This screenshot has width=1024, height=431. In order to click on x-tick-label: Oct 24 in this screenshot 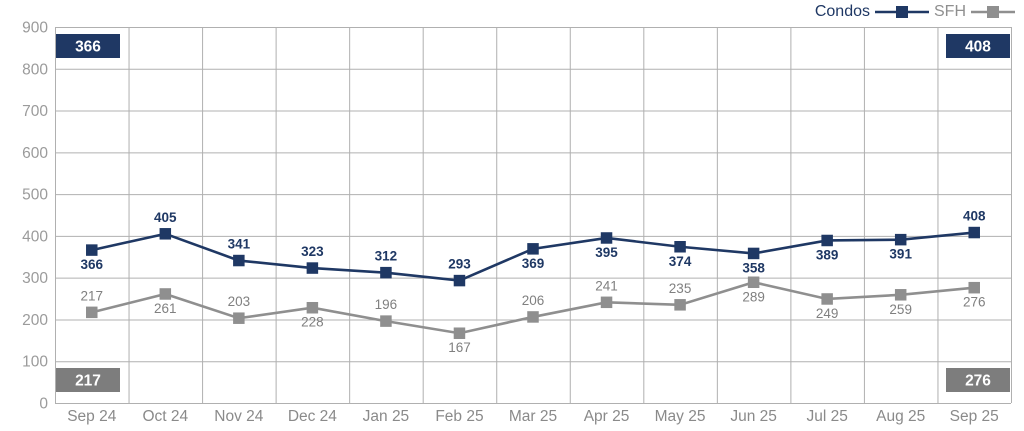, I will do `click(165, 416)`.